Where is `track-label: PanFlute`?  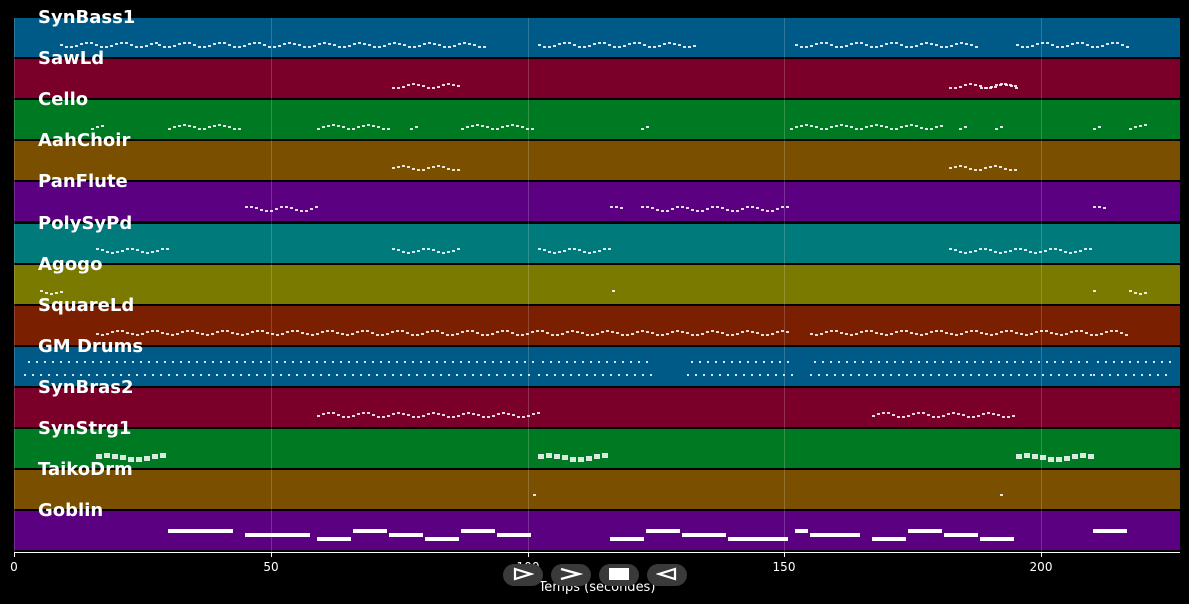 track-label: PanFlute is located at coordinates (83, 181).